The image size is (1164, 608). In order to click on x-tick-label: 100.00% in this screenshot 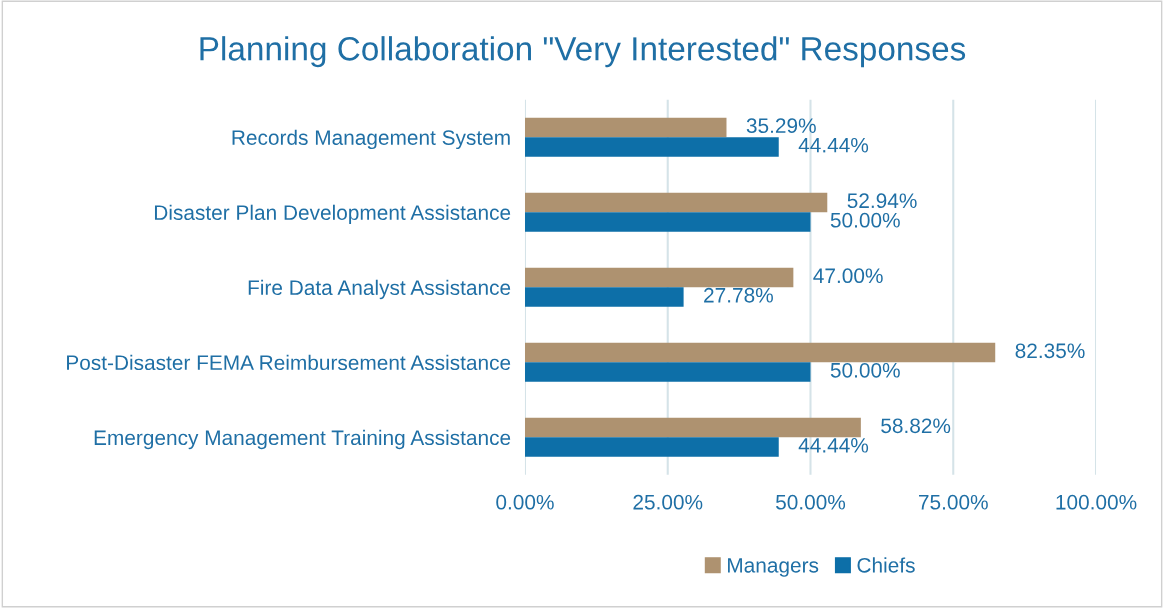, I will do `click(1096, 502)`.